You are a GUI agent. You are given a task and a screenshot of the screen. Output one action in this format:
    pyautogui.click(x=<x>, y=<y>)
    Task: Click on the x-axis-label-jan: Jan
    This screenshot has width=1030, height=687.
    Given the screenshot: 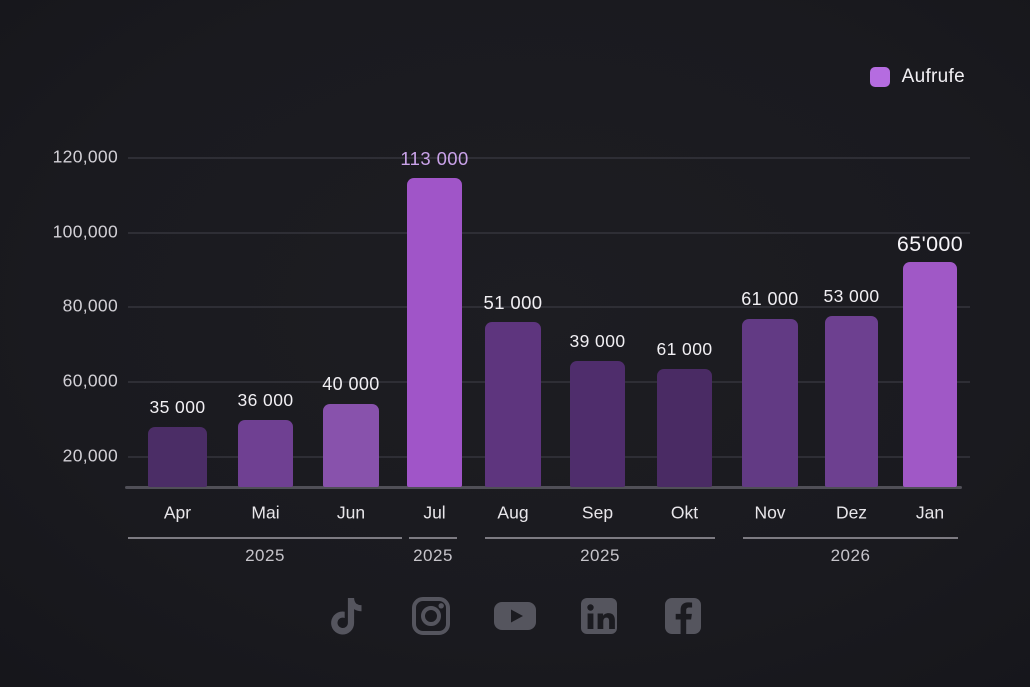 What is the action you would take?
    pyautogui.click(x=930, y=512)
    